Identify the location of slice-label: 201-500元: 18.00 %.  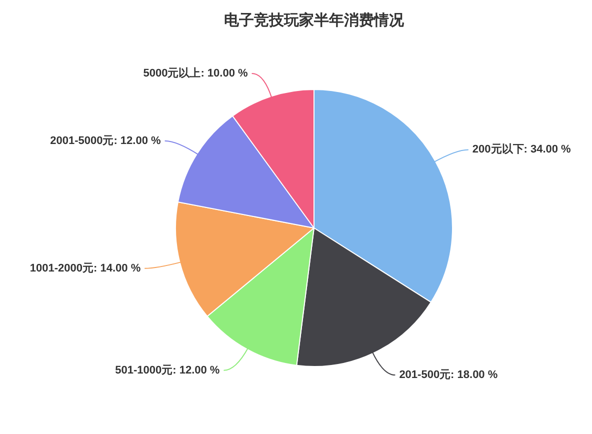
(448, 375).